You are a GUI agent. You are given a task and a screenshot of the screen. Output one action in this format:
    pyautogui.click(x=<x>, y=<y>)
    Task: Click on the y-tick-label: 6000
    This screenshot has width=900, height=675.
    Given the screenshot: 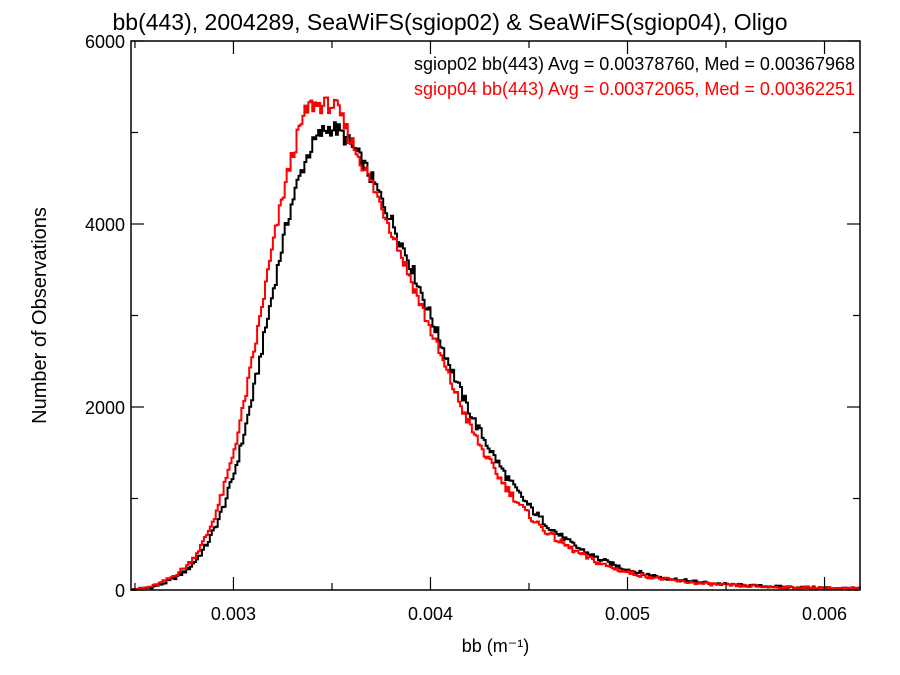 What is the action you would take?
    pyautogui.click(x=105, y=42)
    